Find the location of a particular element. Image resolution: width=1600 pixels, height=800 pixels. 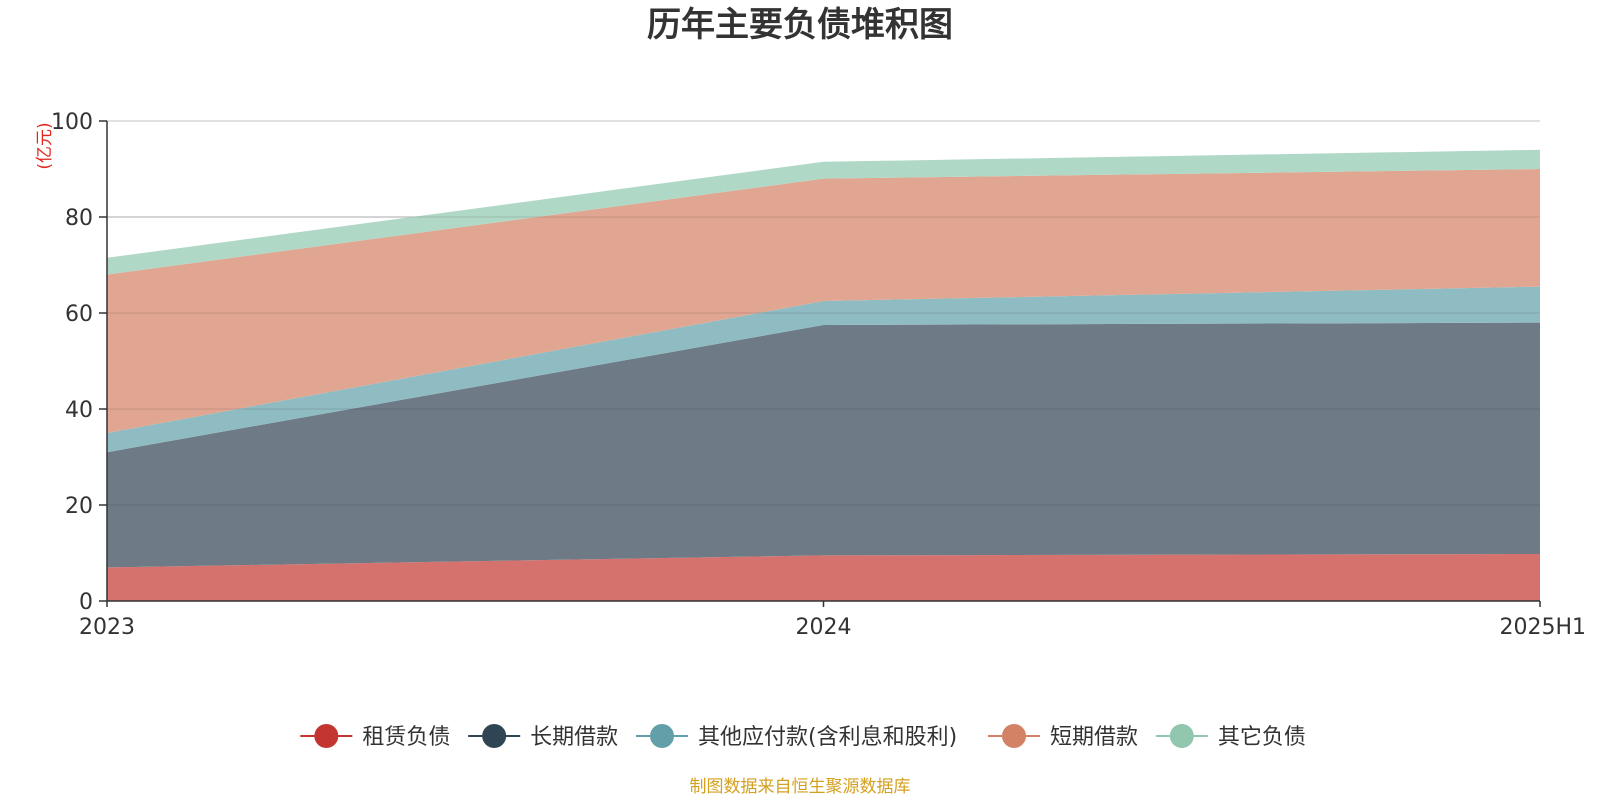

legend: 租赁负债 长期借款 其他应付款(含利息和股利) 短期借款 其它负债 is located at coordinates (803, 737).